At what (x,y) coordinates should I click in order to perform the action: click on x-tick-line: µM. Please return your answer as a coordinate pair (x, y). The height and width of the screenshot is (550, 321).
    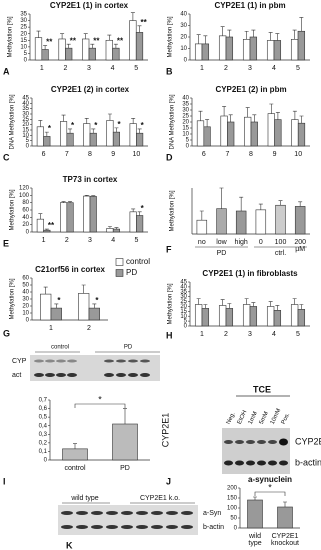
    Looking at the image, I should click on (300, 249).